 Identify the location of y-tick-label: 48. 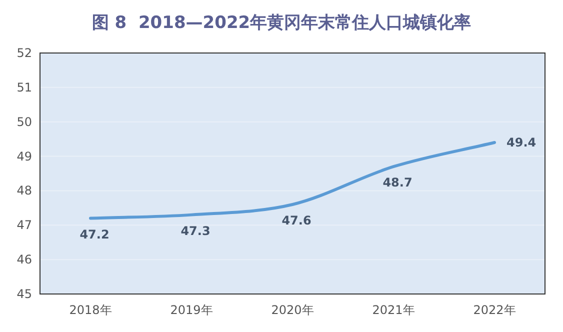
(24, 191).